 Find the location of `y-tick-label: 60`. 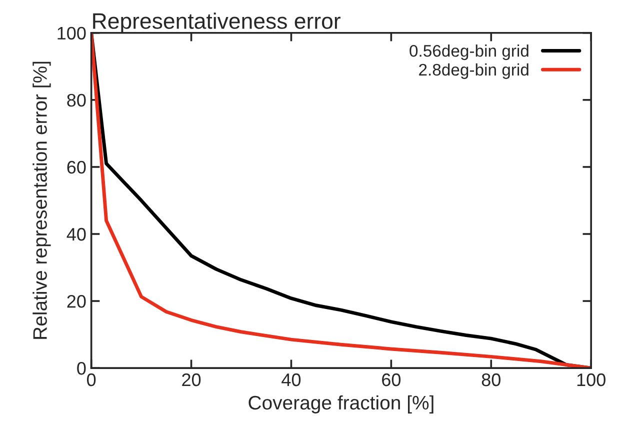

y-tick-label: 60 is located at coordinates (76, 167).